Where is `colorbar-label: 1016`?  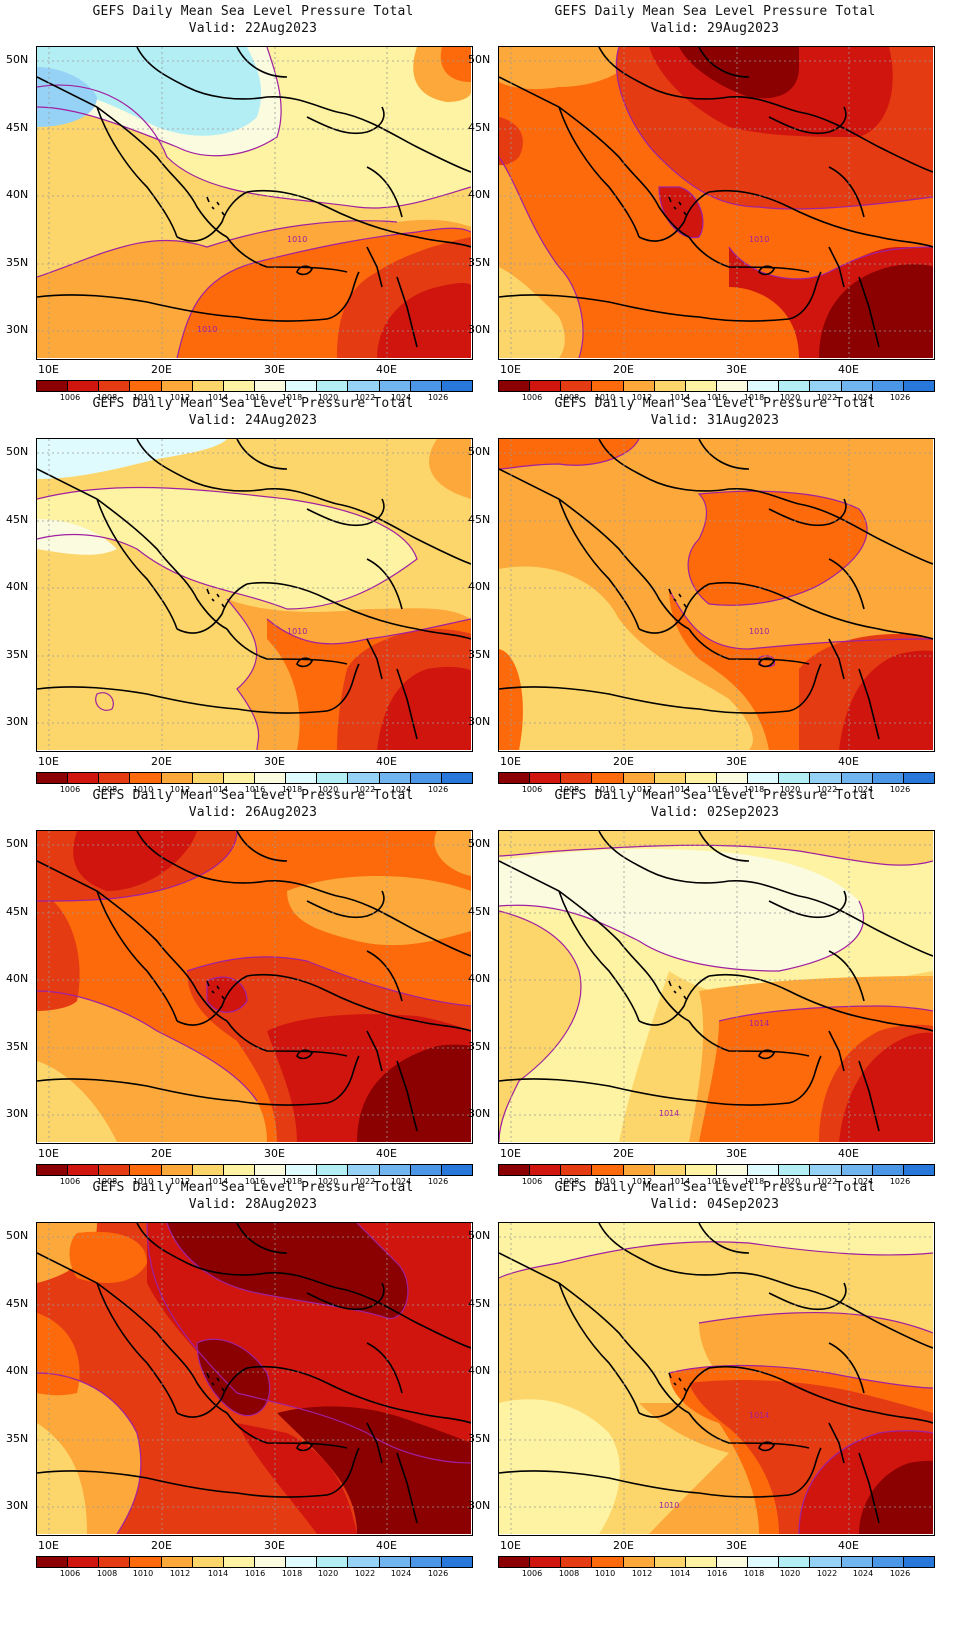 colorbar-label: 1016 is located at coordinates (255, 397).